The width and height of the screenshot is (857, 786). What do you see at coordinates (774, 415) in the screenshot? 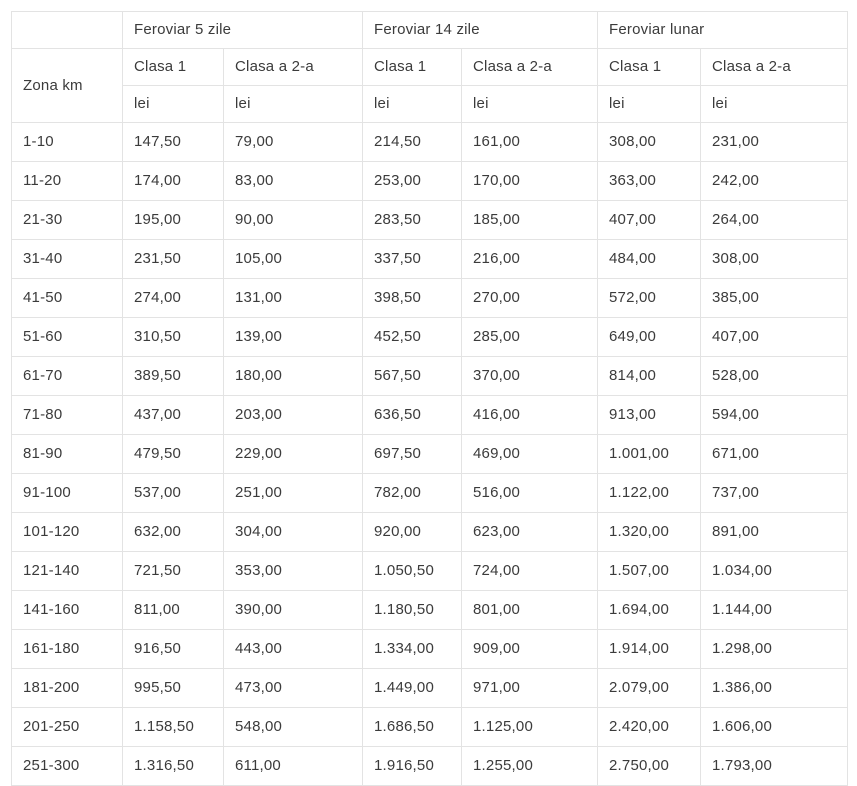
I see `fare-cell: 594,00` at bounding box center [774, 415].